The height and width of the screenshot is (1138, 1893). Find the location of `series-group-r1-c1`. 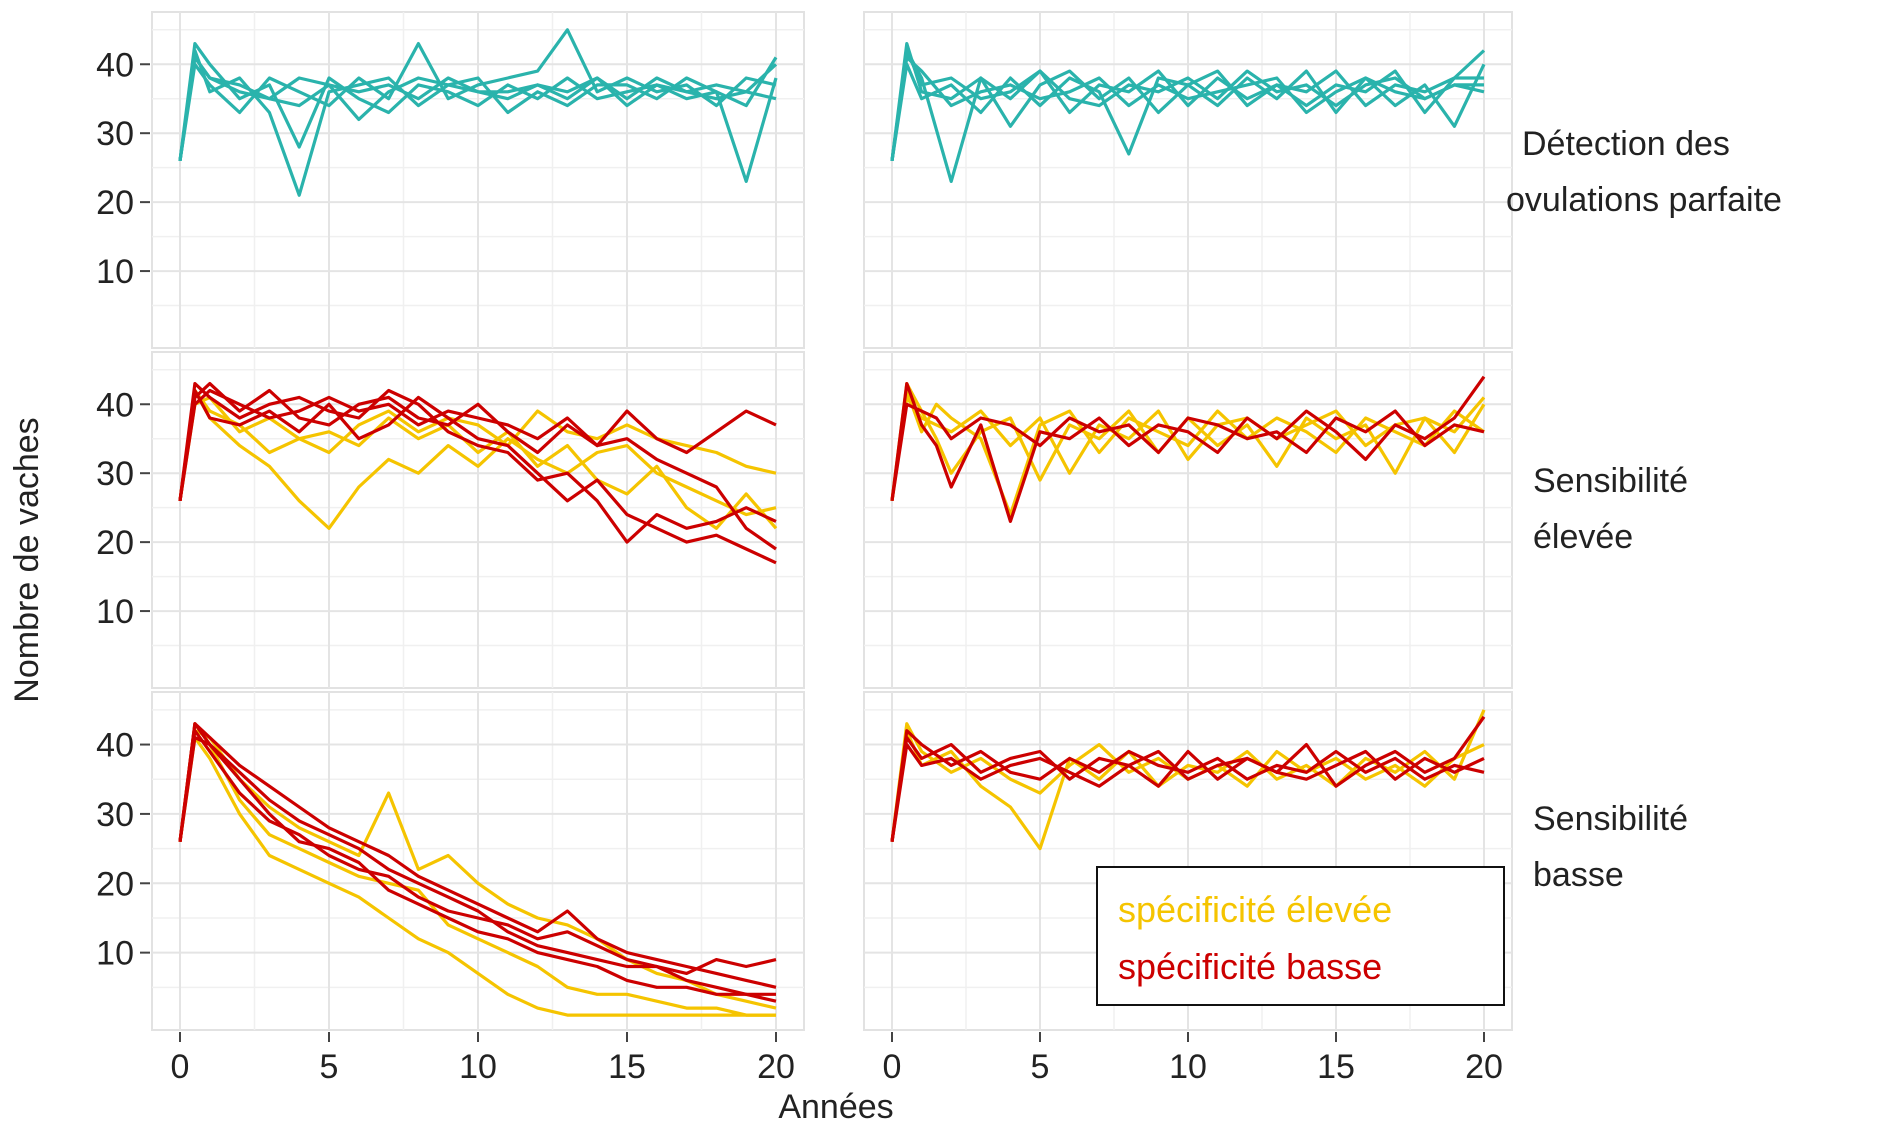

series-group-r1-c1 is located at coordinates (478, 112).